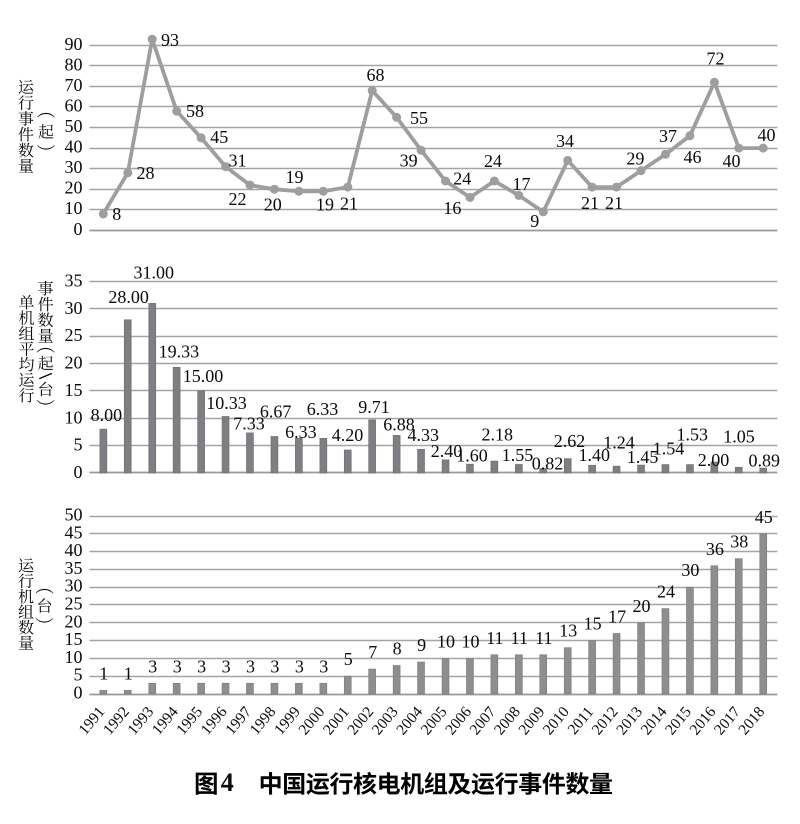  Describe the element at coordinates (376, 75) in the screenshot. I see `svg-text: 68` at that location.